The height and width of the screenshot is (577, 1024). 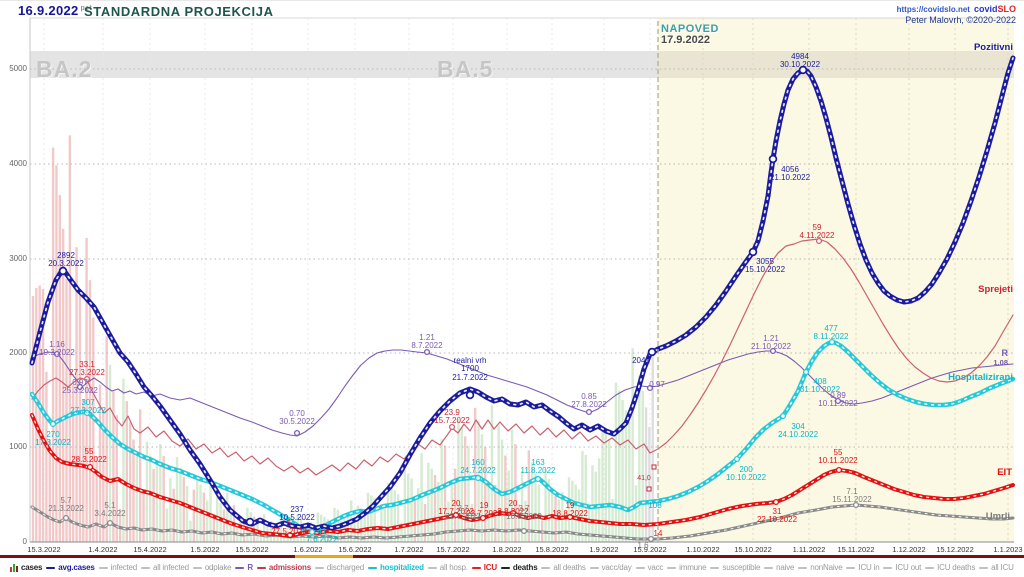 I want to click on forecast-label: NAPOVED, so click(x=690, y=29).